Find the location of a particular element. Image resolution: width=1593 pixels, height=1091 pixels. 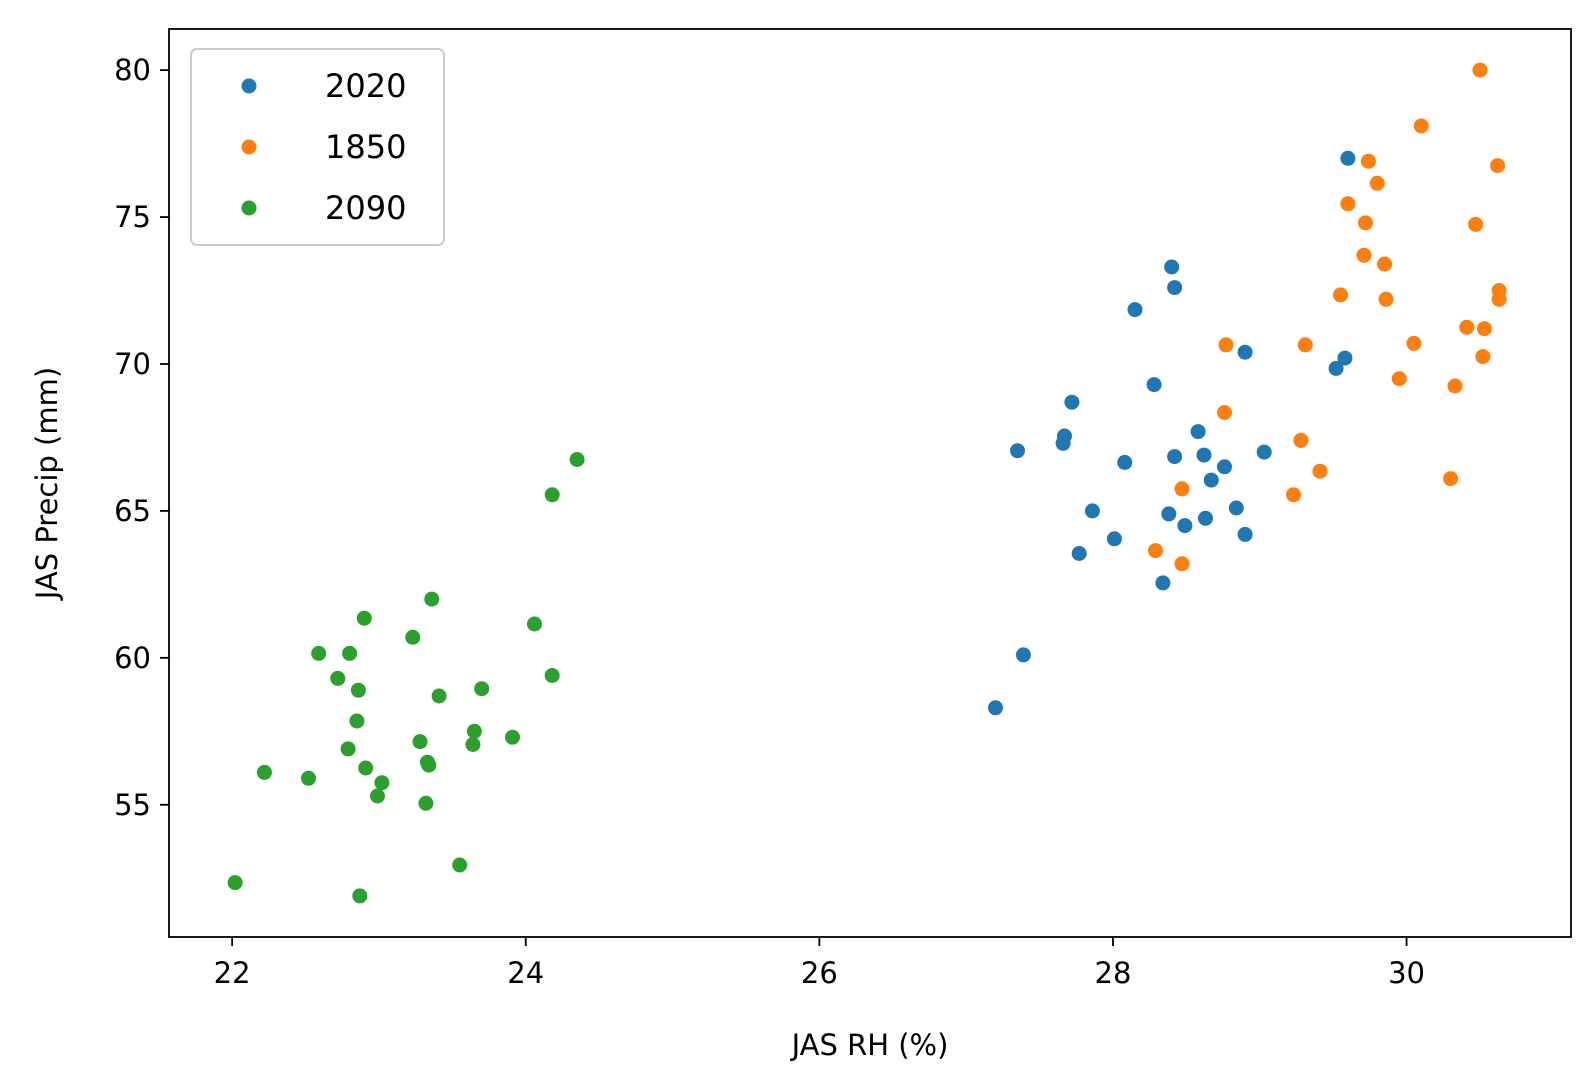

legend-box is located at coordinates (317, 147).